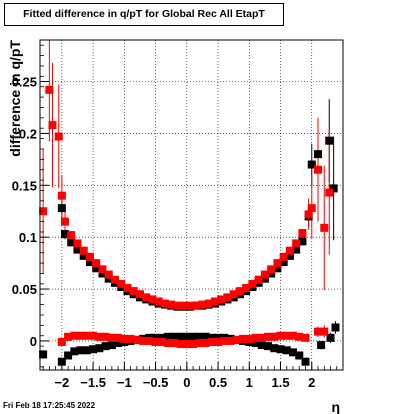 Image resolution: width=400 pixels, height=414 pixels. I want to click on x-tick-label: −2, so click(61, 382).